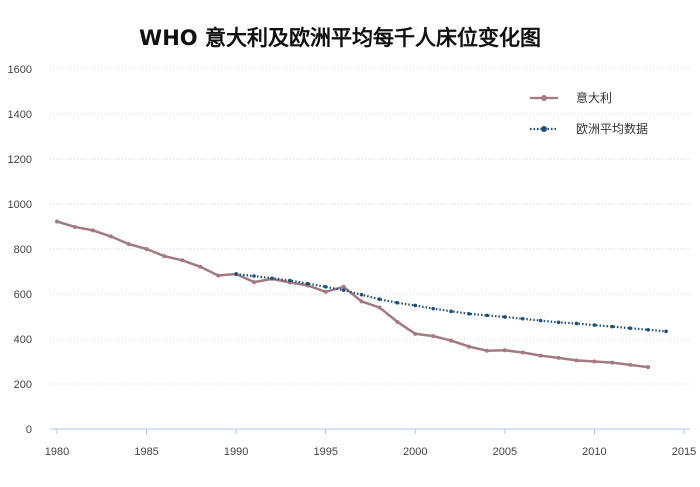 The height and width of the screenshot is (487, 700). I want to click on x-tick-label: 2005, so click(505, 452).